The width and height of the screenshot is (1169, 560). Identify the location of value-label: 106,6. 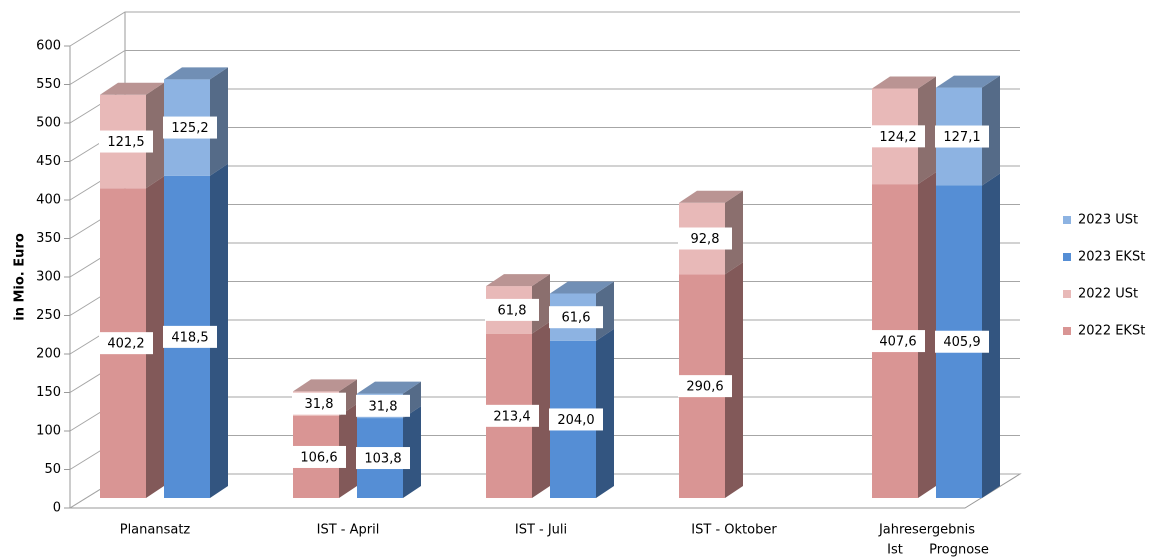
(318, 457).